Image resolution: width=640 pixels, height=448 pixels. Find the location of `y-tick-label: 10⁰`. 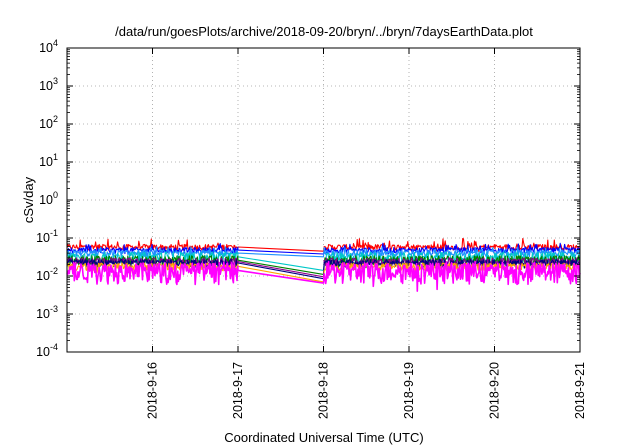

y-tick-label: 10⁰ is located at coordinates (48, 198).